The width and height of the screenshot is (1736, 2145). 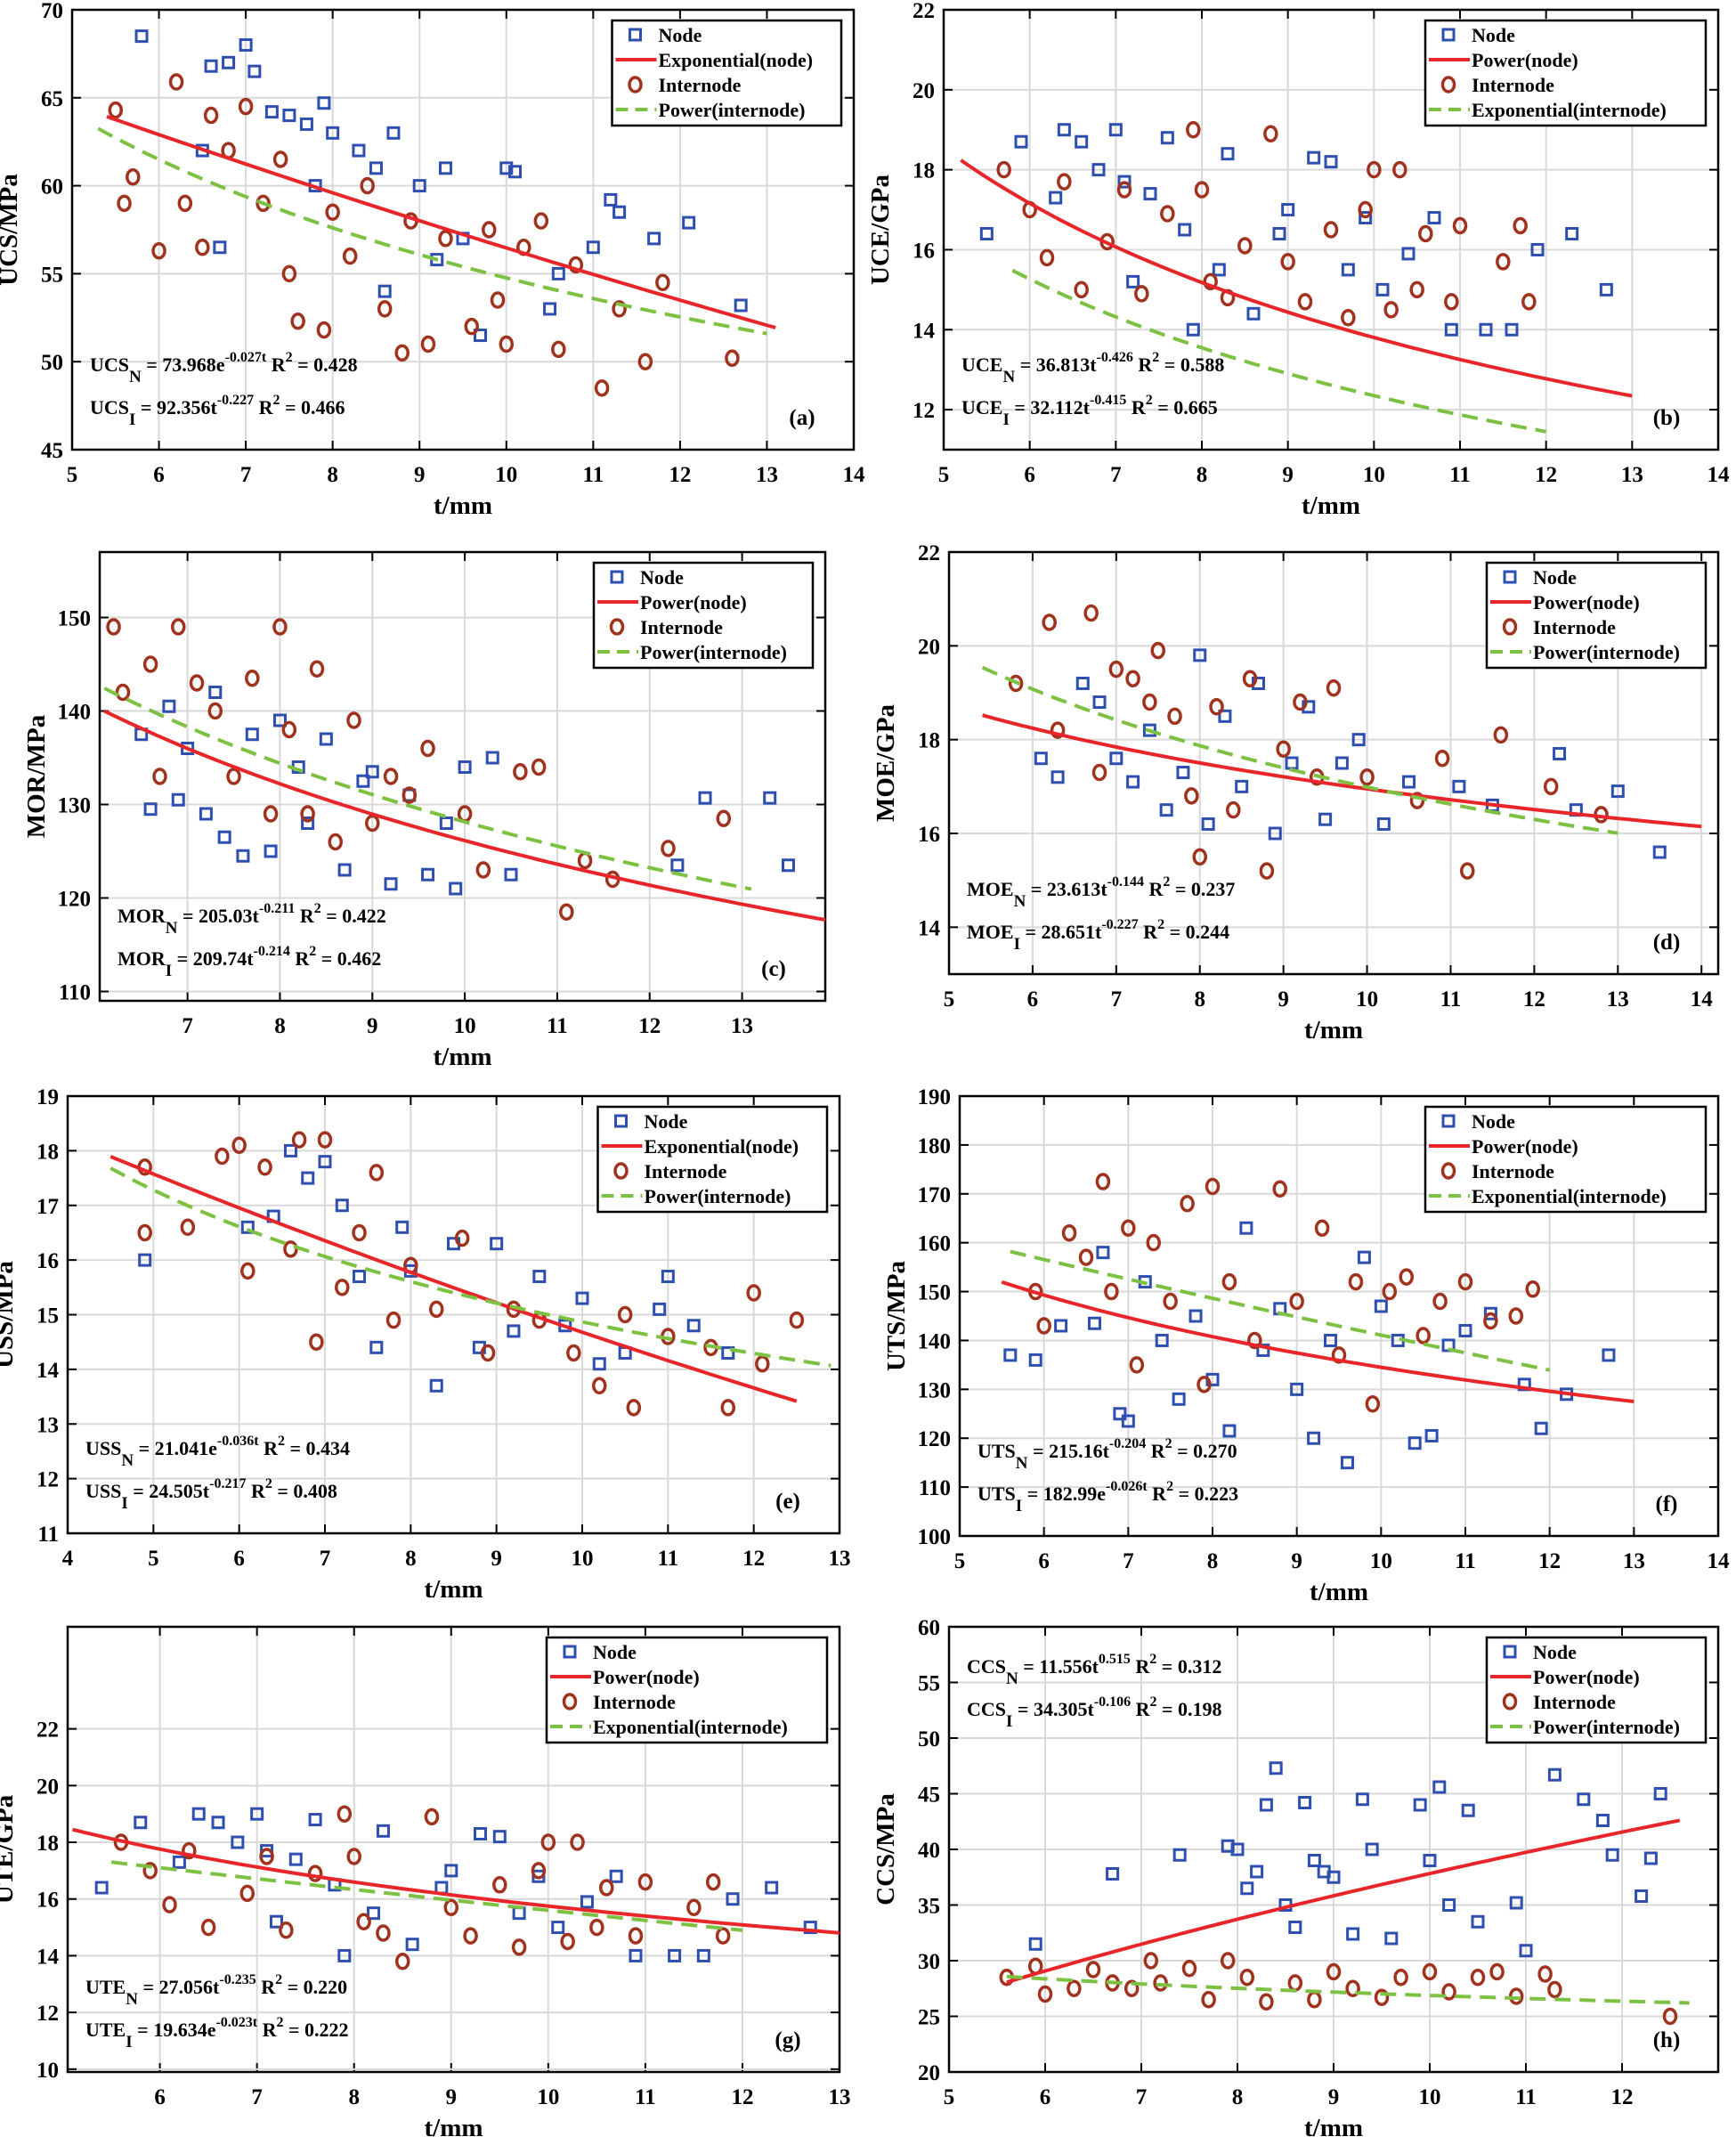 What do you see at coordinates (1367, 999) in the screenshot?
I see `x-tick-label: 10` at bounding box center [1367, 999].